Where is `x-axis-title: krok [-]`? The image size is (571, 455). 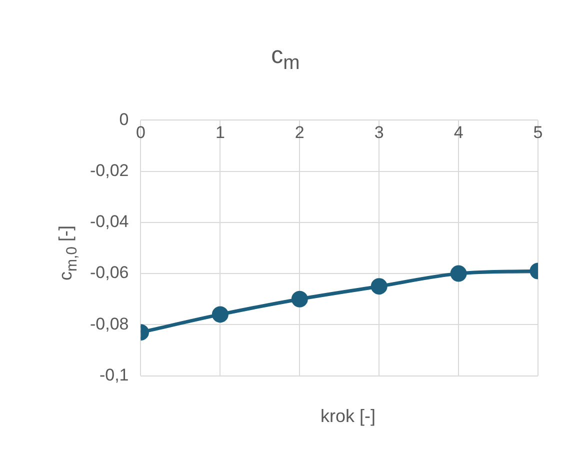 x-axis-title: krok [-] is located at coordinates (347, 416).